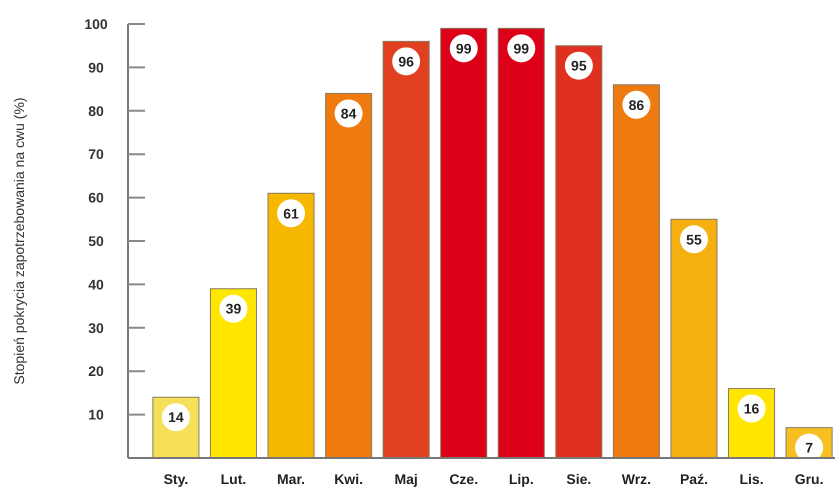 This screenshot has height=490, width=837. What do you see at coordinates (406, 479) in the screenshot?
I see `x-tick-label: Maj` at bounding box center [406, 479].